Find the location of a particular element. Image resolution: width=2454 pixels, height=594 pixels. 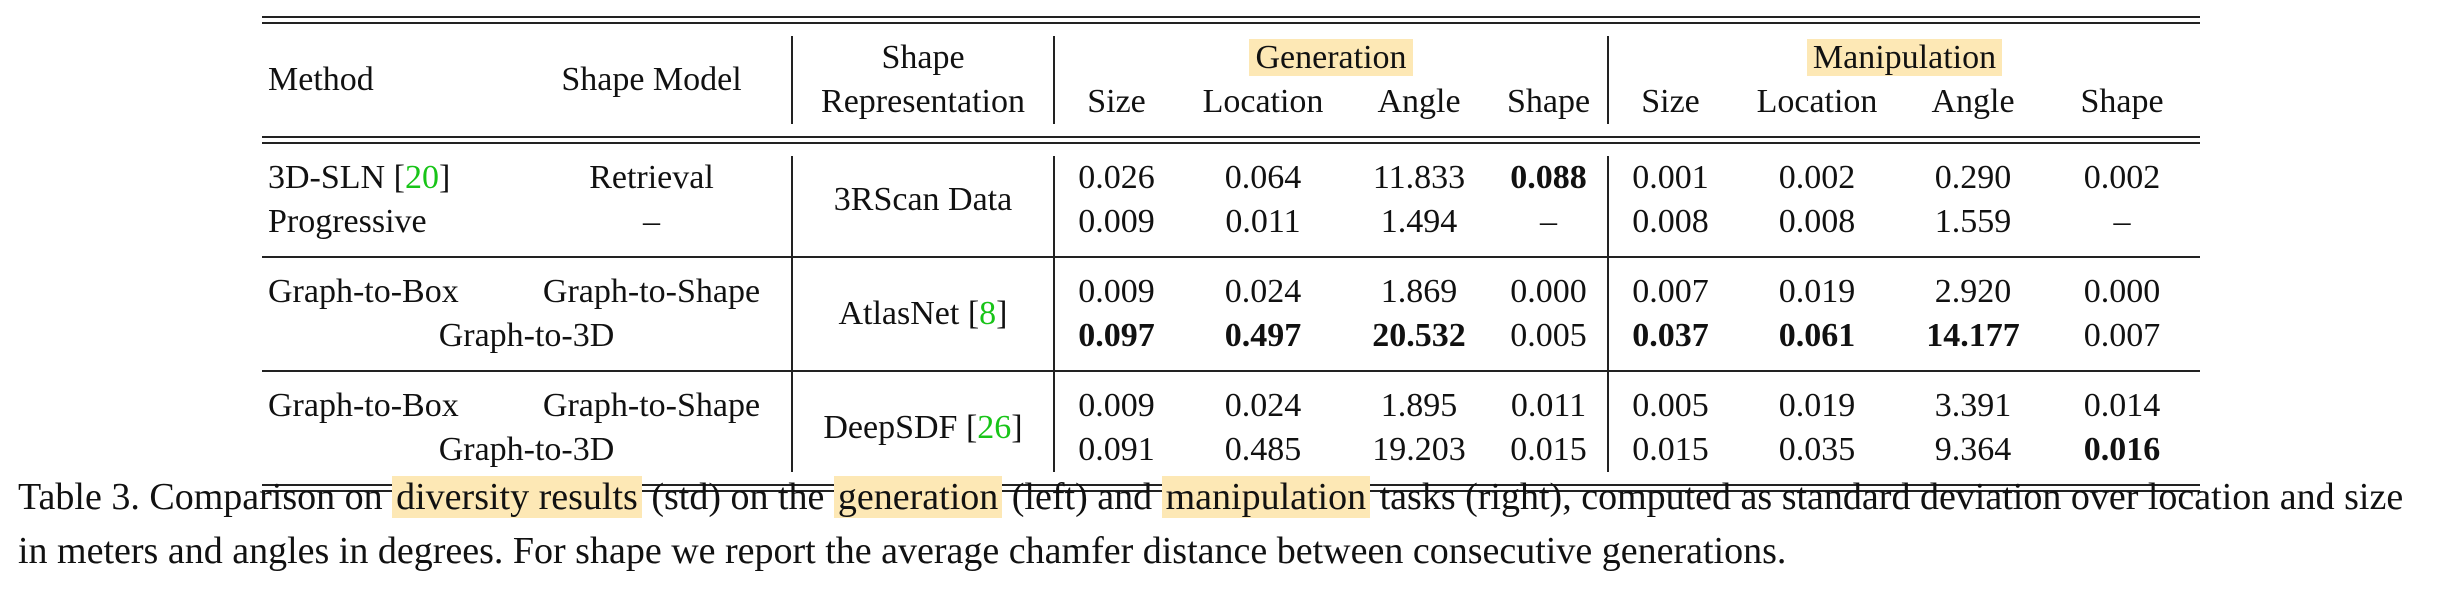

value-cell-best: 14.177 is located at coordinates (1973, 335).